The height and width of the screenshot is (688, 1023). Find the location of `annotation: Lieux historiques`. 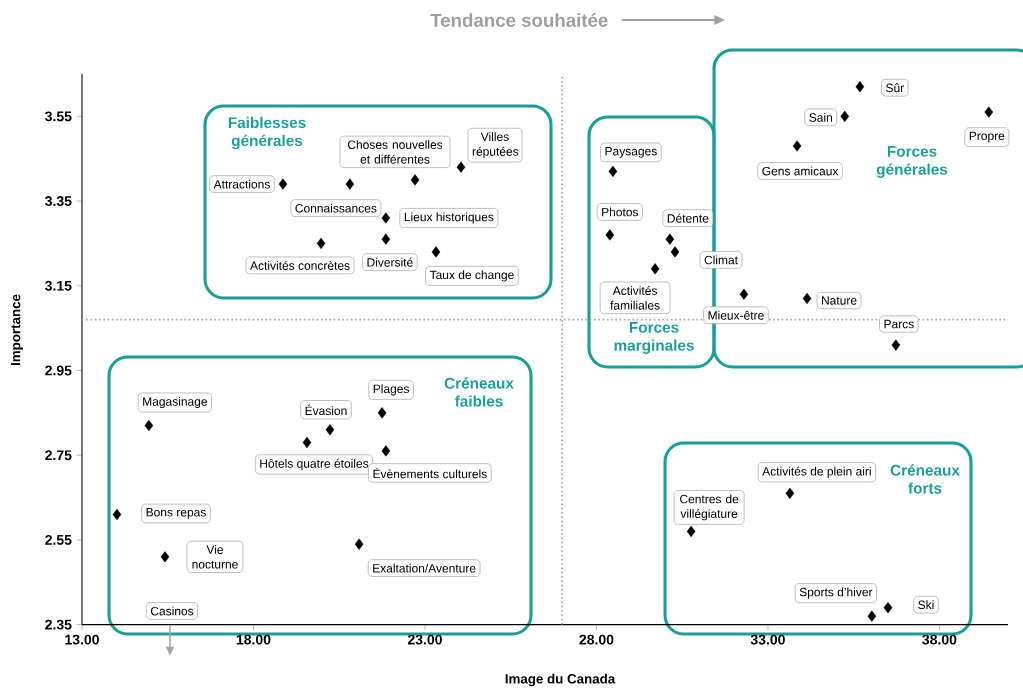

annotation: Lieux historiques is located at coordinates (449, 218).